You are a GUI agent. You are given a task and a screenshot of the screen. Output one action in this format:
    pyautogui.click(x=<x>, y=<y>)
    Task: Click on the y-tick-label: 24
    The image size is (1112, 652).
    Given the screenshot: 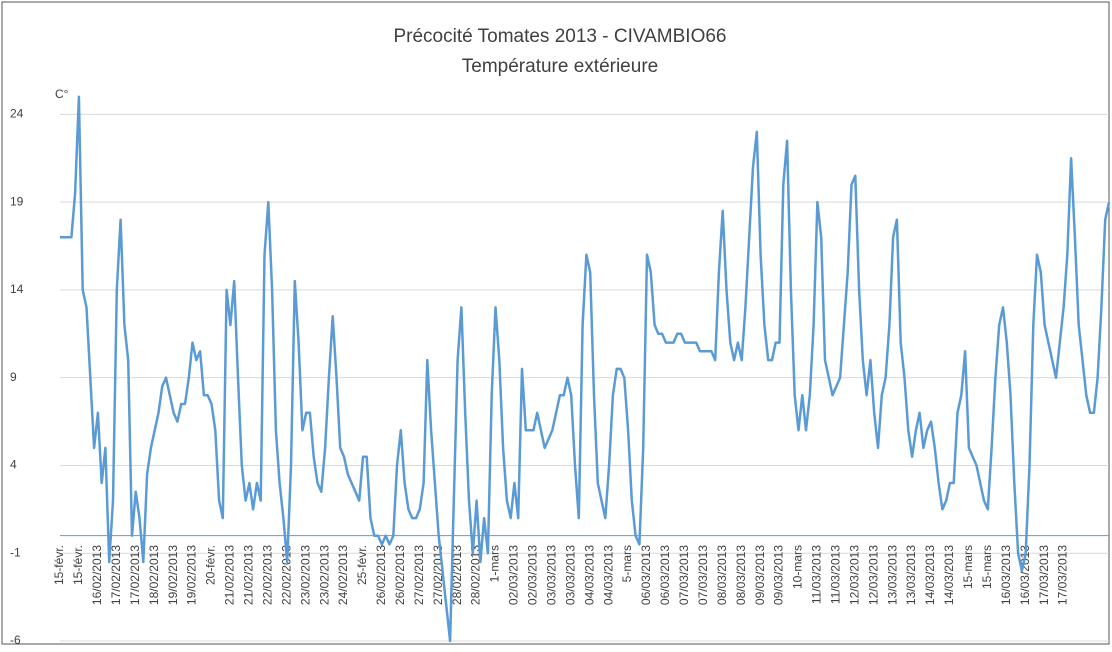 What is the action you would take?
    pyautogui.click(x=17, y=114)
    